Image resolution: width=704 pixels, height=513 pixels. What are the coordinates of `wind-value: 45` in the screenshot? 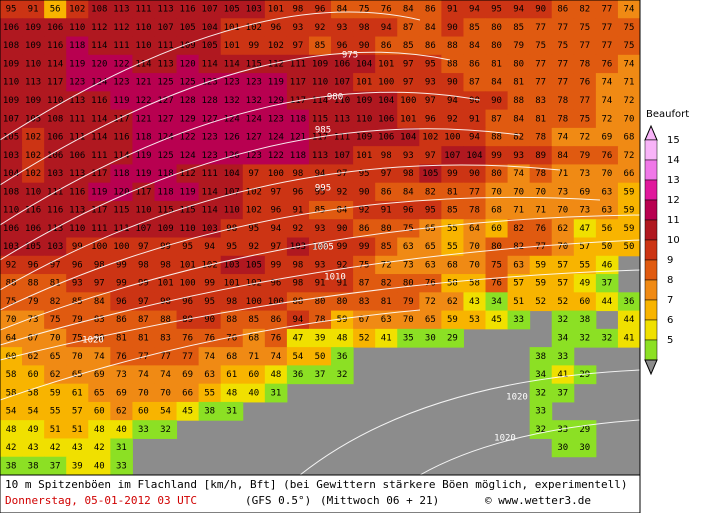 It's located at (496, 320).